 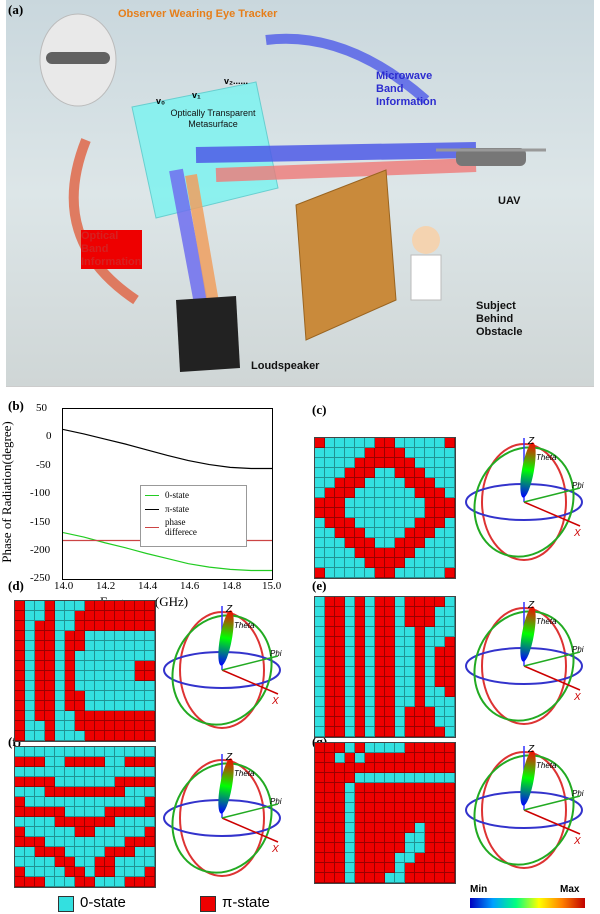 What do you see at coordinates (16, 9) in the screenshot?
I see `panel-label-a: (a)` at bounding box center [16, 9].